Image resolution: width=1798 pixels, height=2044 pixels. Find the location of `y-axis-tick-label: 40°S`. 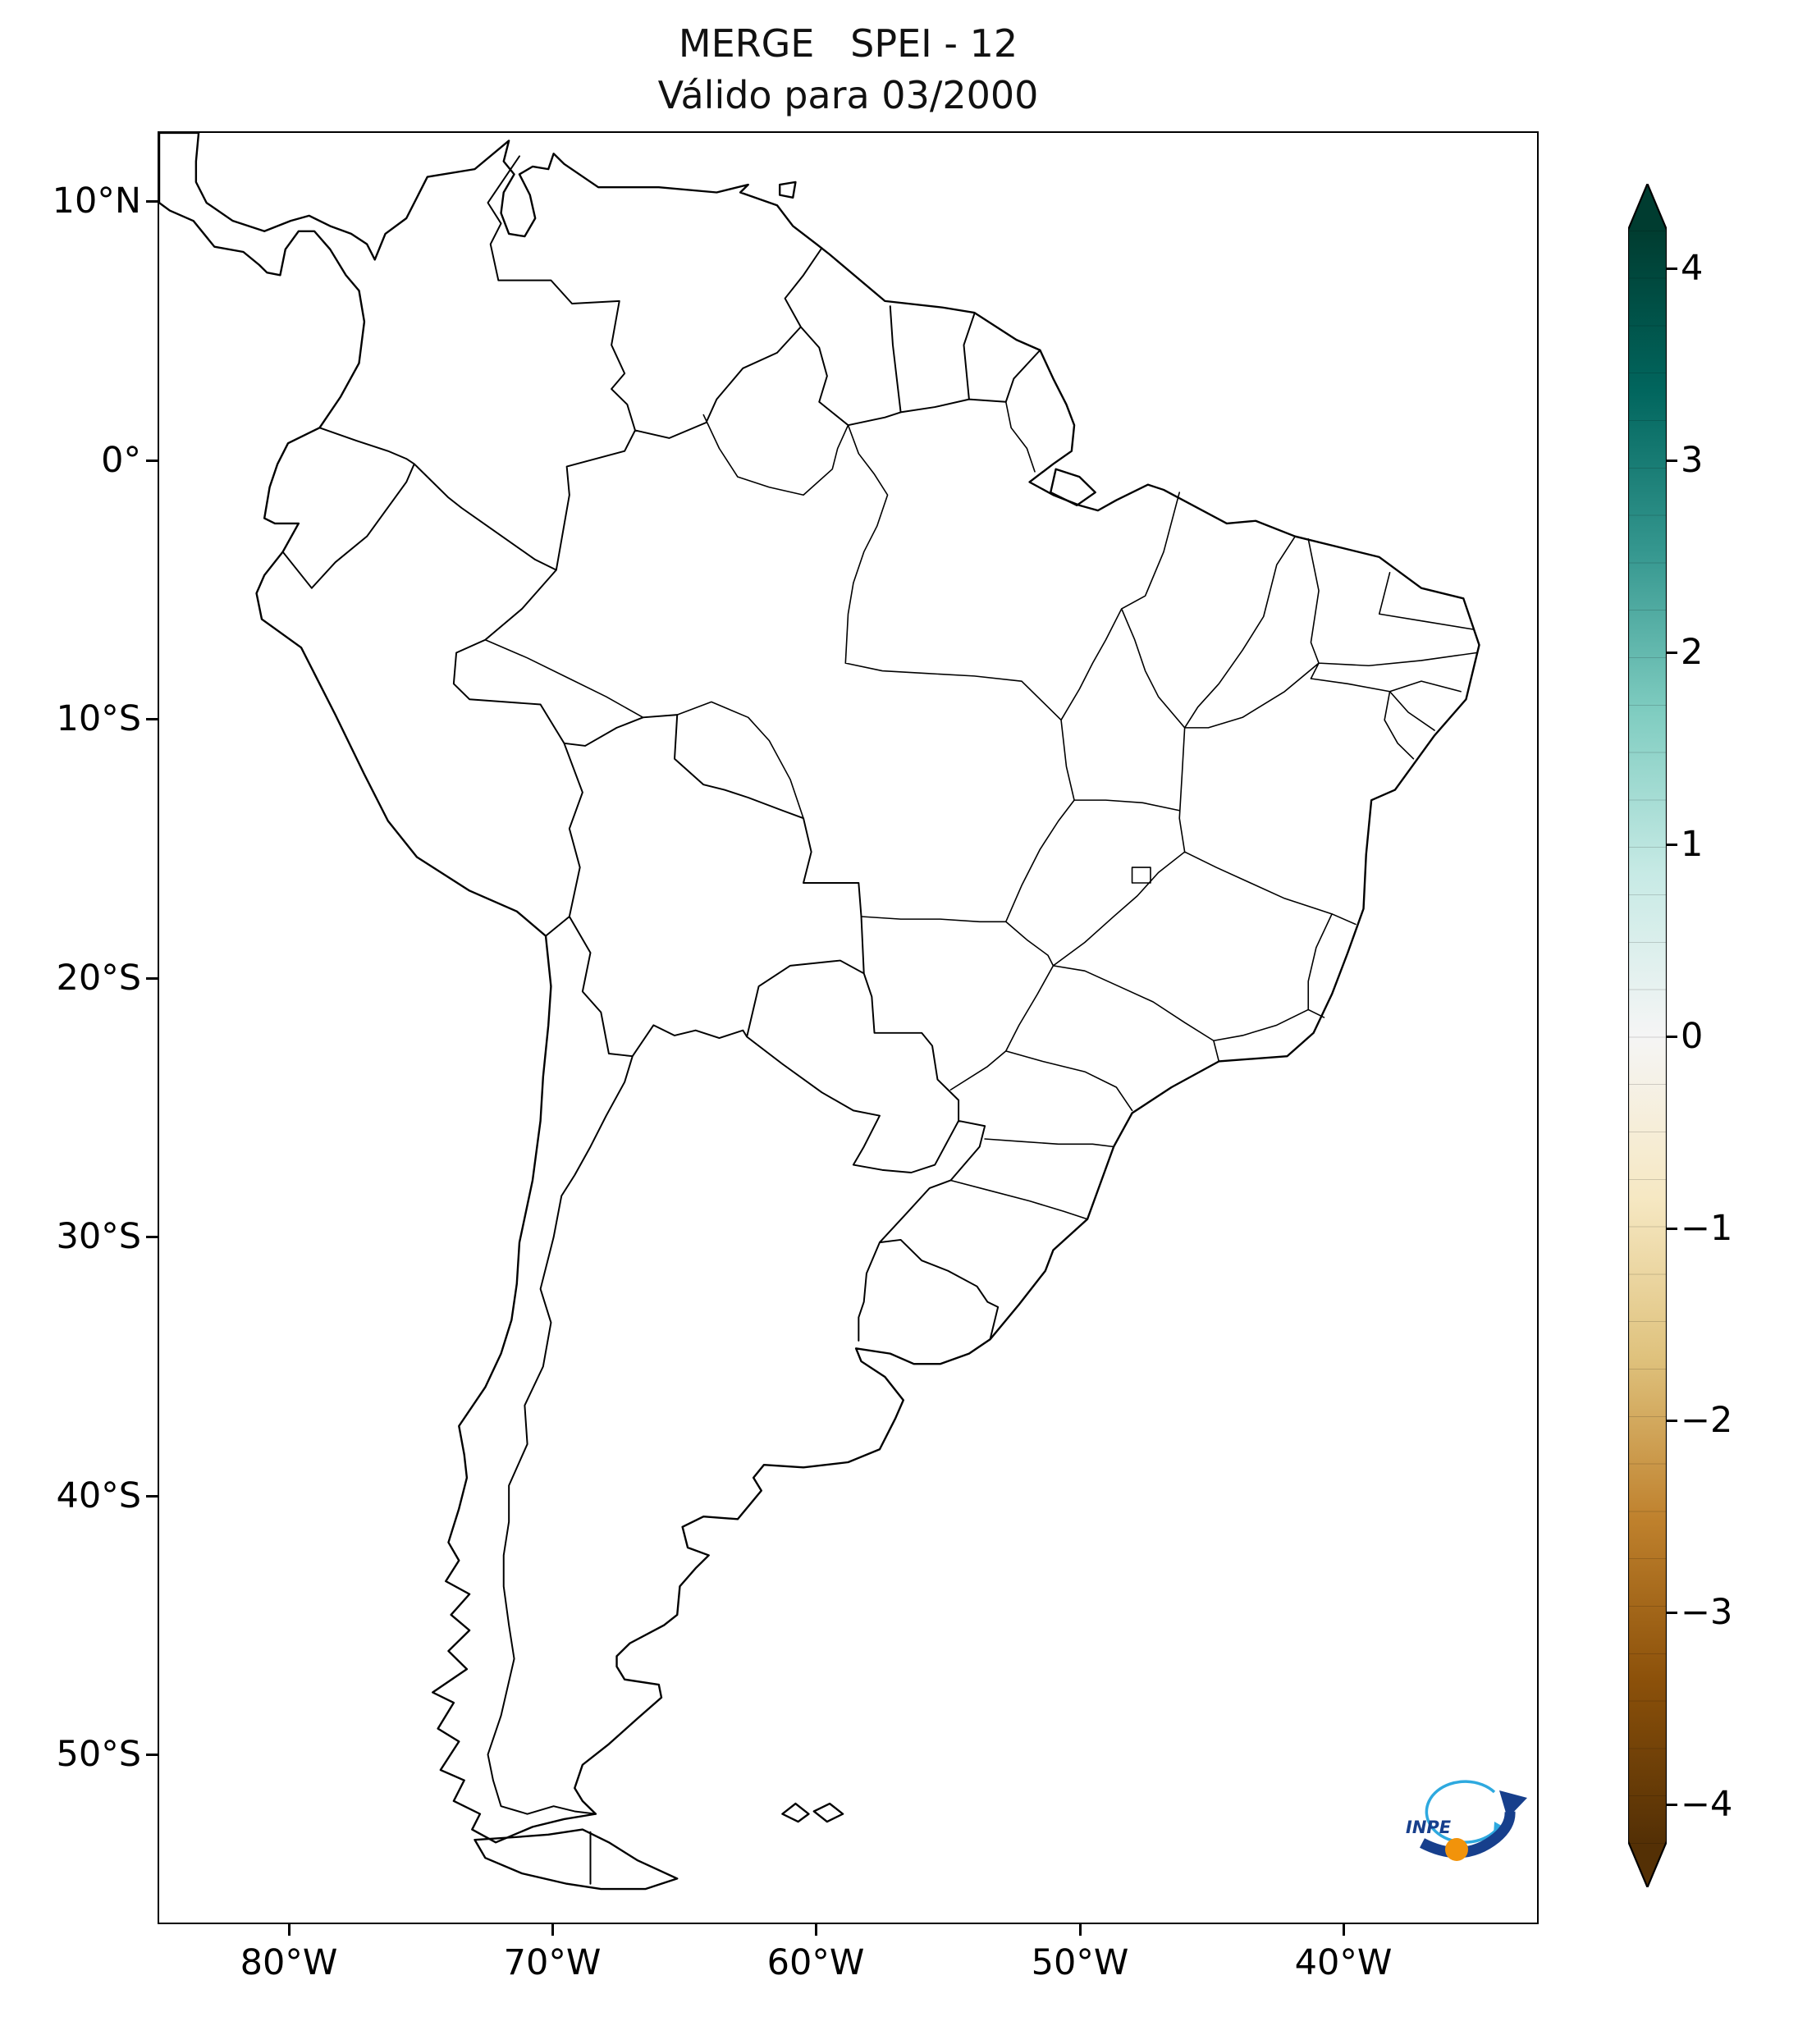

y-axis-tick-label: 40°S is located at coordinates (98, 1495).